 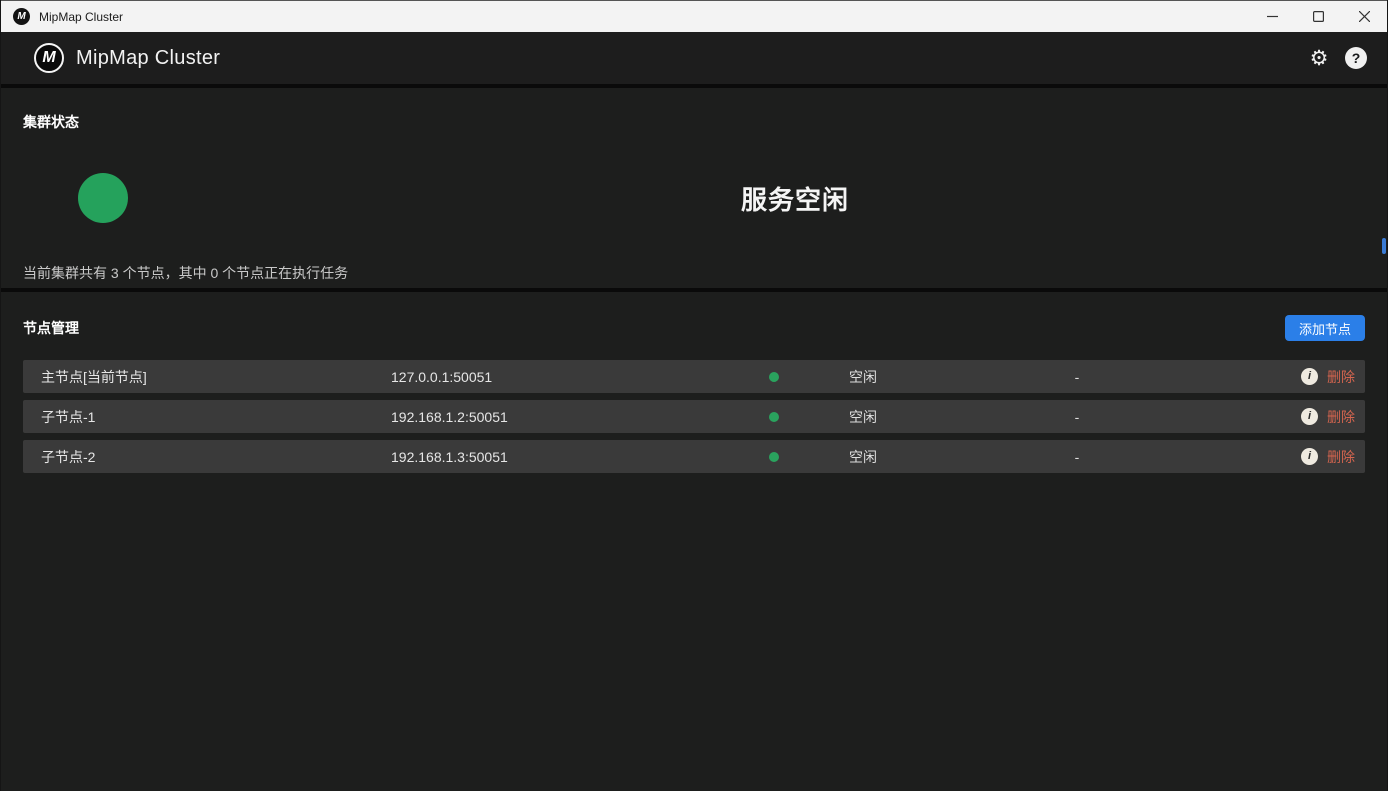 What do you see at coordinates (694, 376) in the screenshot?
I see `table-row-master-node: 主节点[当前节点] 127.0.0.1:50051 空闲 - i 删除` at bounding box center [694, 376].